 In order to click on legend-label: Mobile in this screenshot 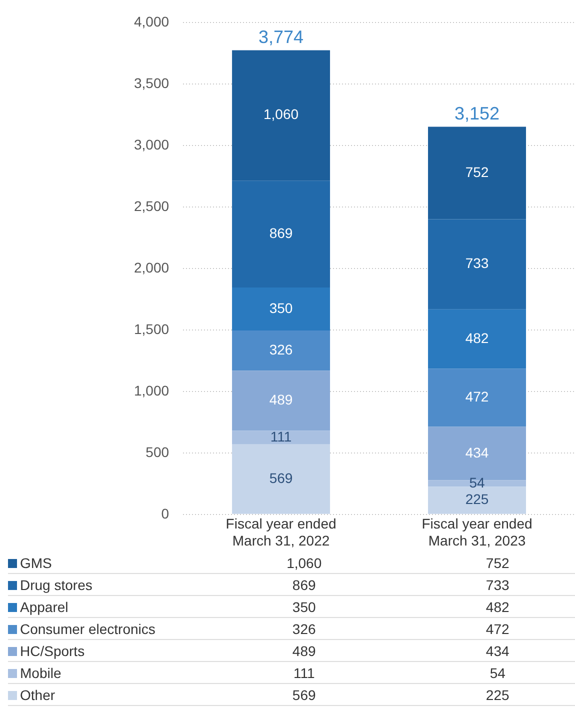, I will do `click(98, 673)`.